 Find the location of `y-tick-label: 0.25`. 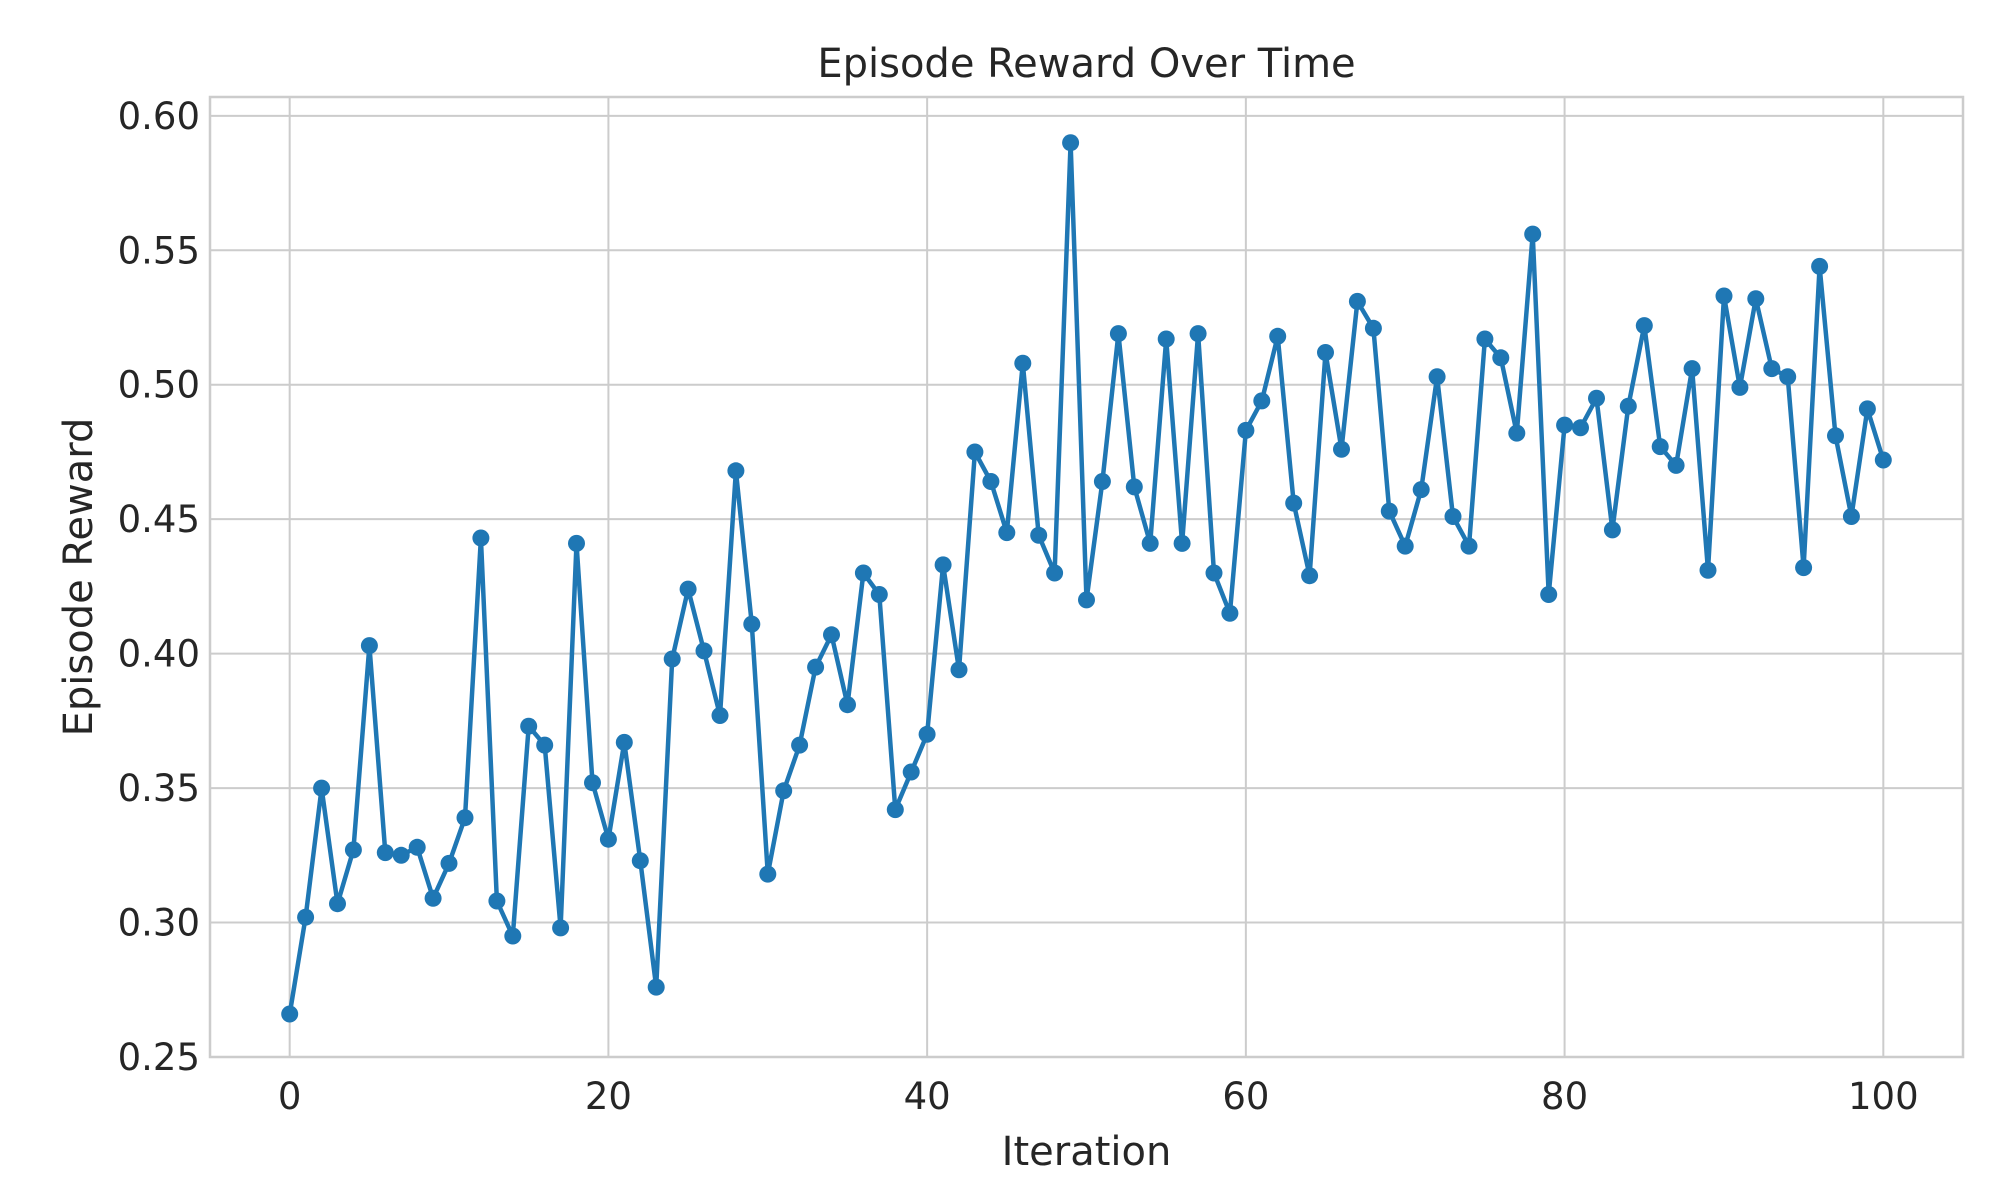

y-tick-label: 0.25 is located at coordinates (159, 1057).